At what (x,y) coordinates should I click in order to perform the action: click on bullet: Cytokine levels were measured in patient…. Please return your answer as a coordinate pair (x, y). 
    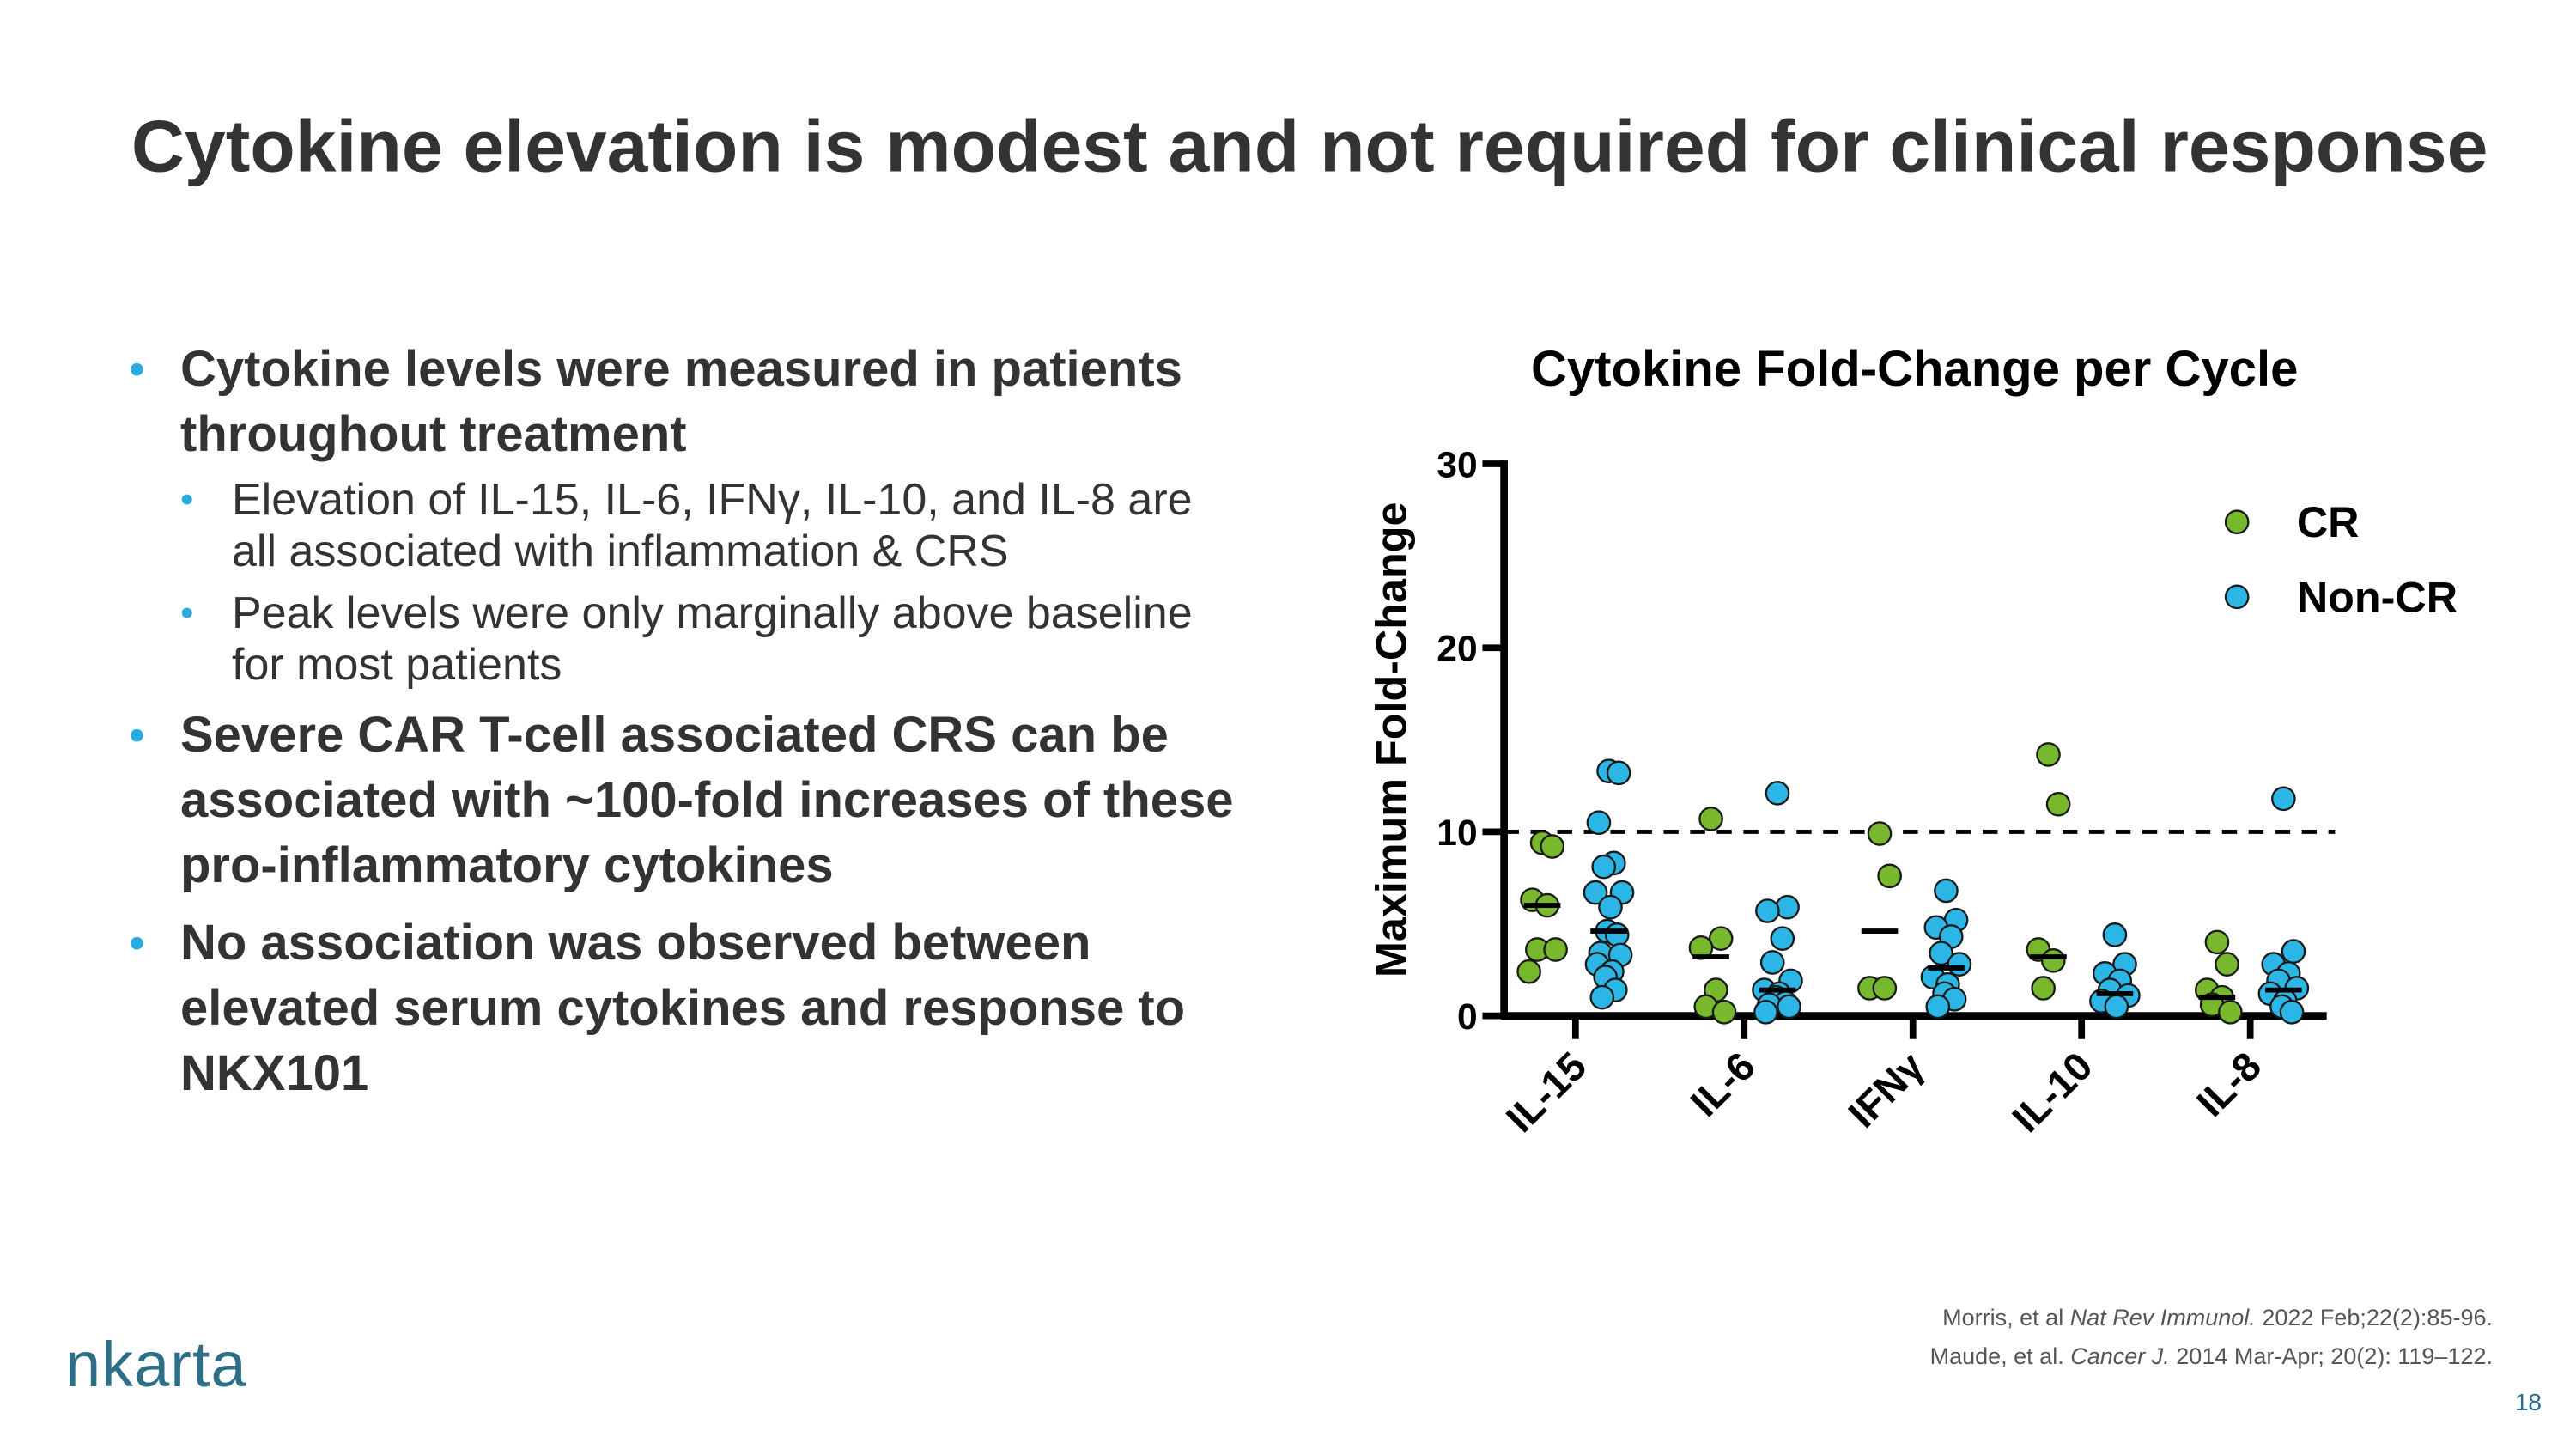
    Looking at the image, I should click on (682, 514).